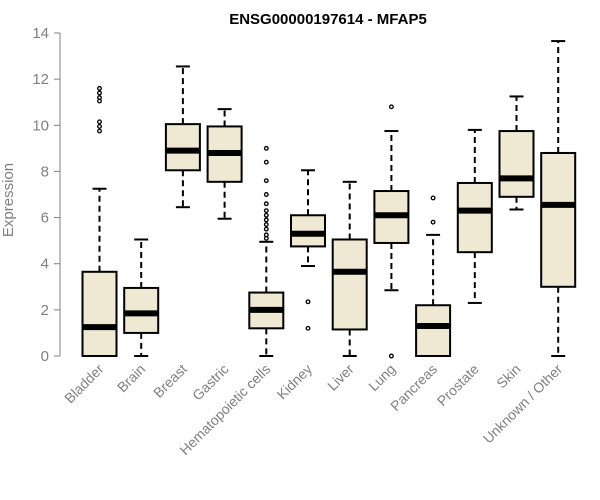 The image size is (600, 500). What do you see at coordinates (170, 381) in the screenshot?
I see `x-tick-label: Breast` at bounding box center [170, 381].